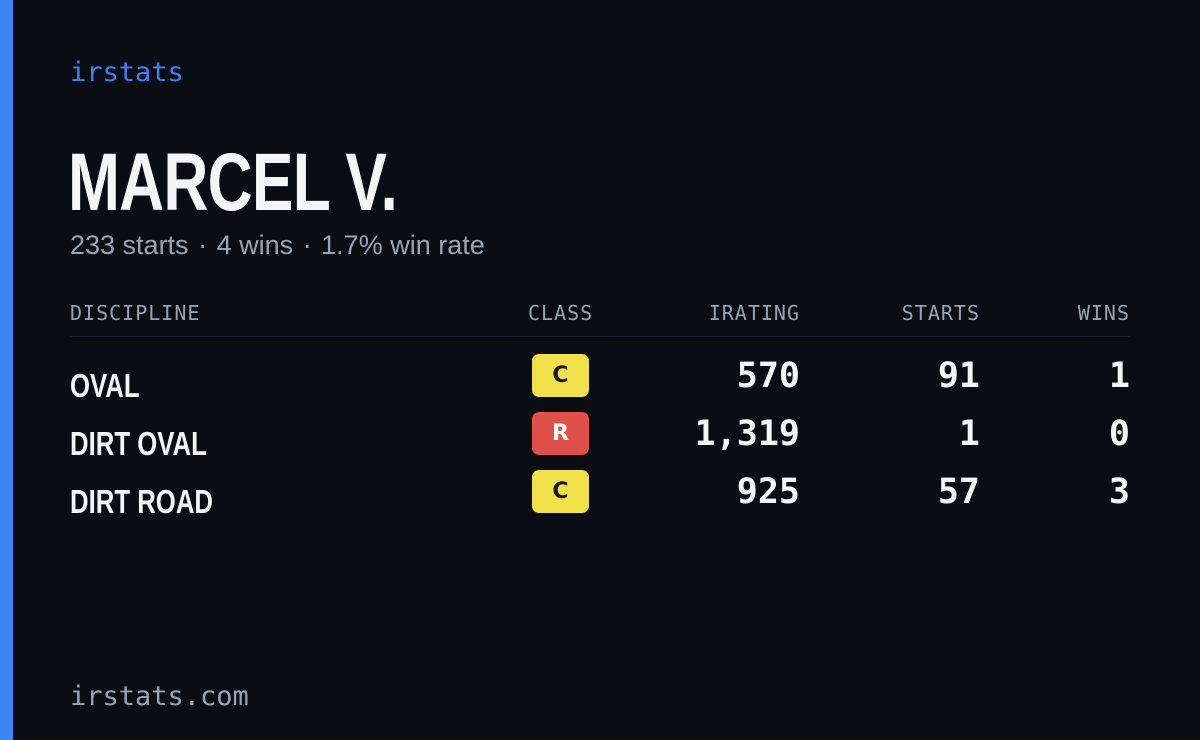 This screenshot has height=740, width=1200. Describe the element at coordinates (768, 376) in the screenshot. I see `irating-value: 570` at that location.